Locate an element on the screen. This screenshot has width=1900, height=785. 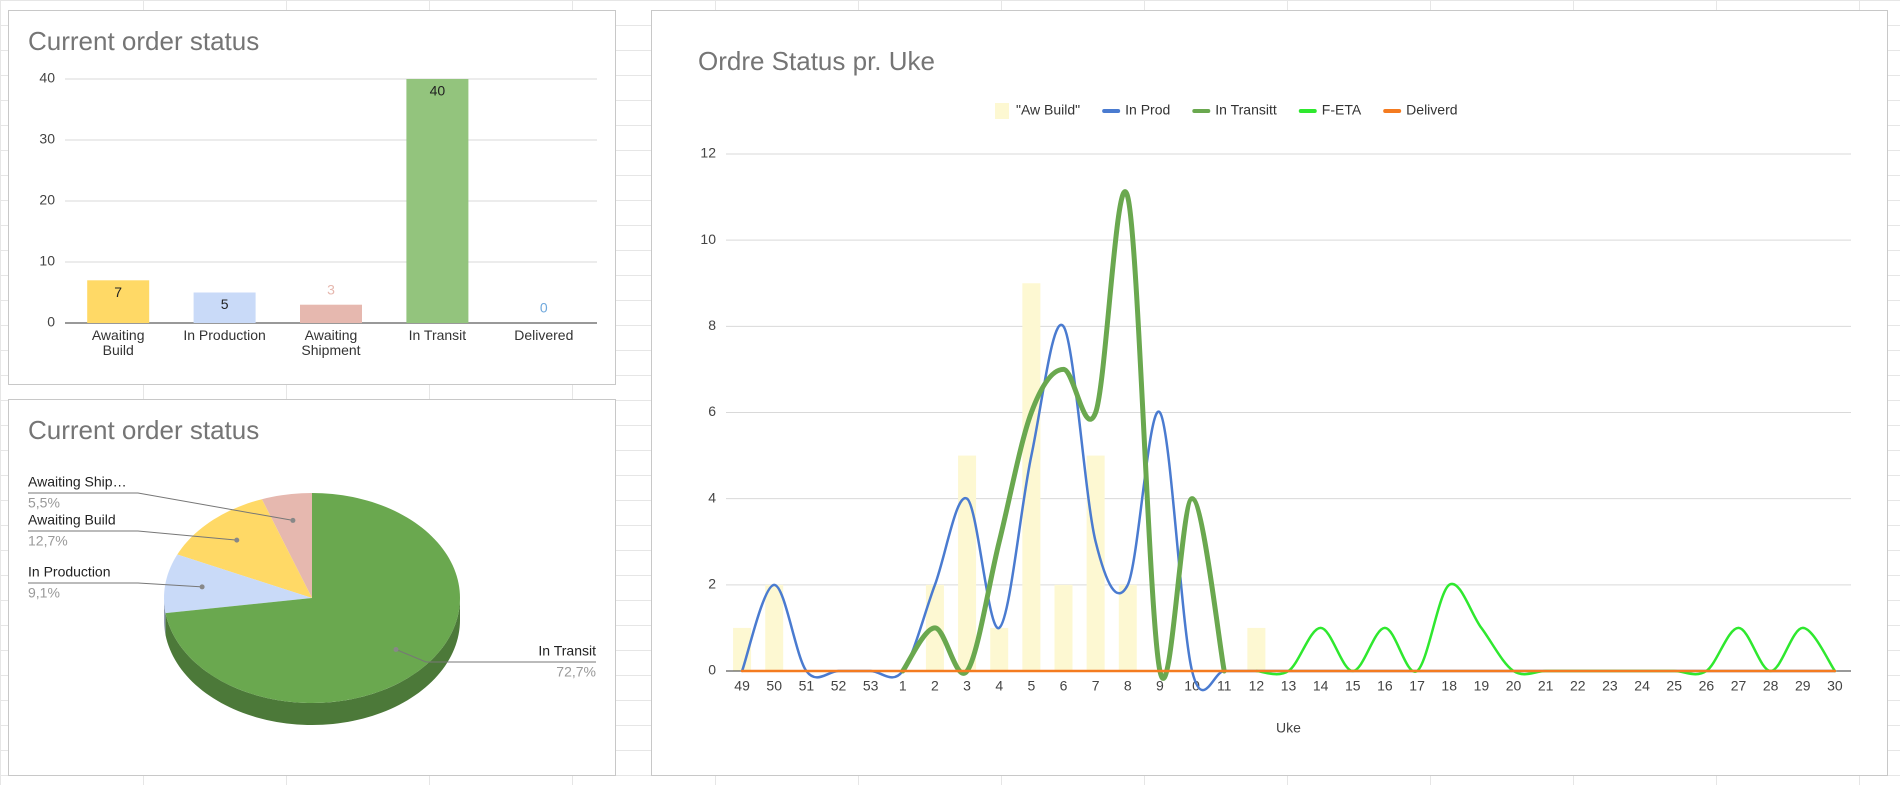
x-tick-label: 50 is located at coordinates (774, 686).